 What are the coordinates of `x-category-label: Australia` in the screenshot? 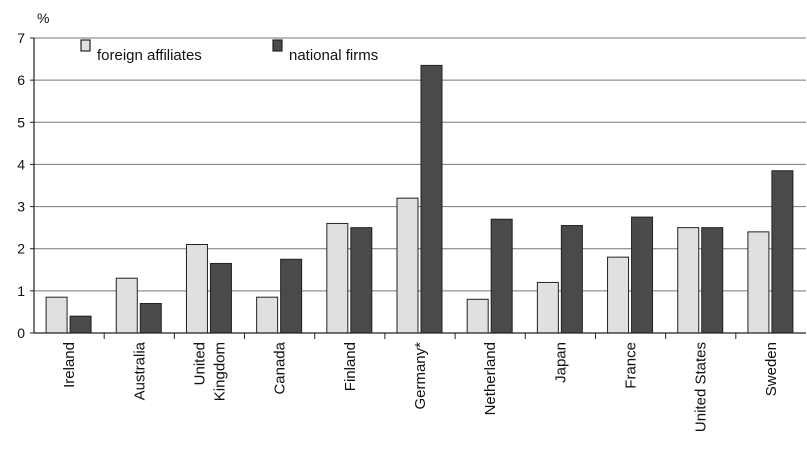 It's located at (139, 370).